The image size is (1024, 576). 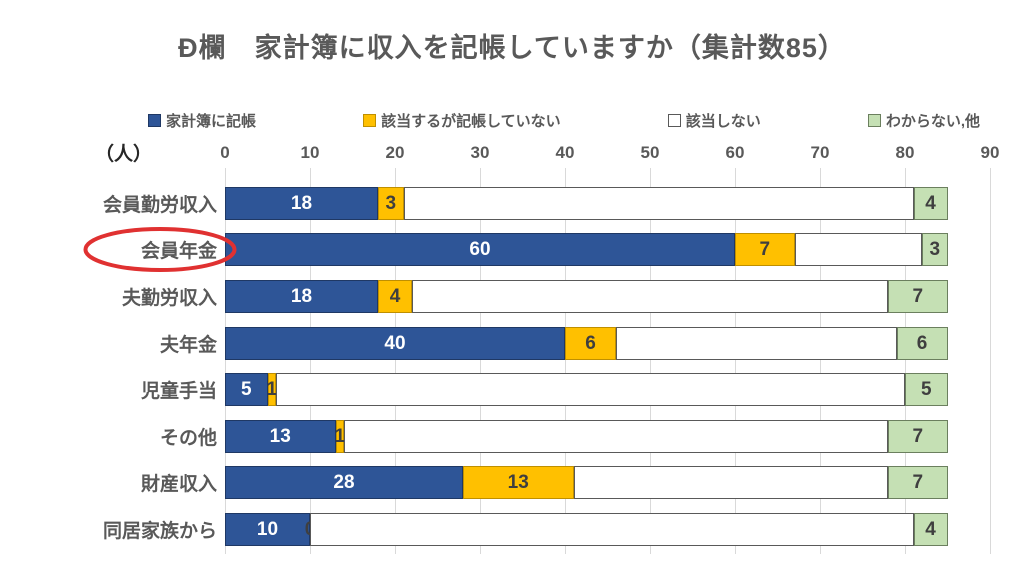 What do you see at coordinates (188, 438) in the screenshot?
I see `category-label: その他` at bounding box center [188, 438].